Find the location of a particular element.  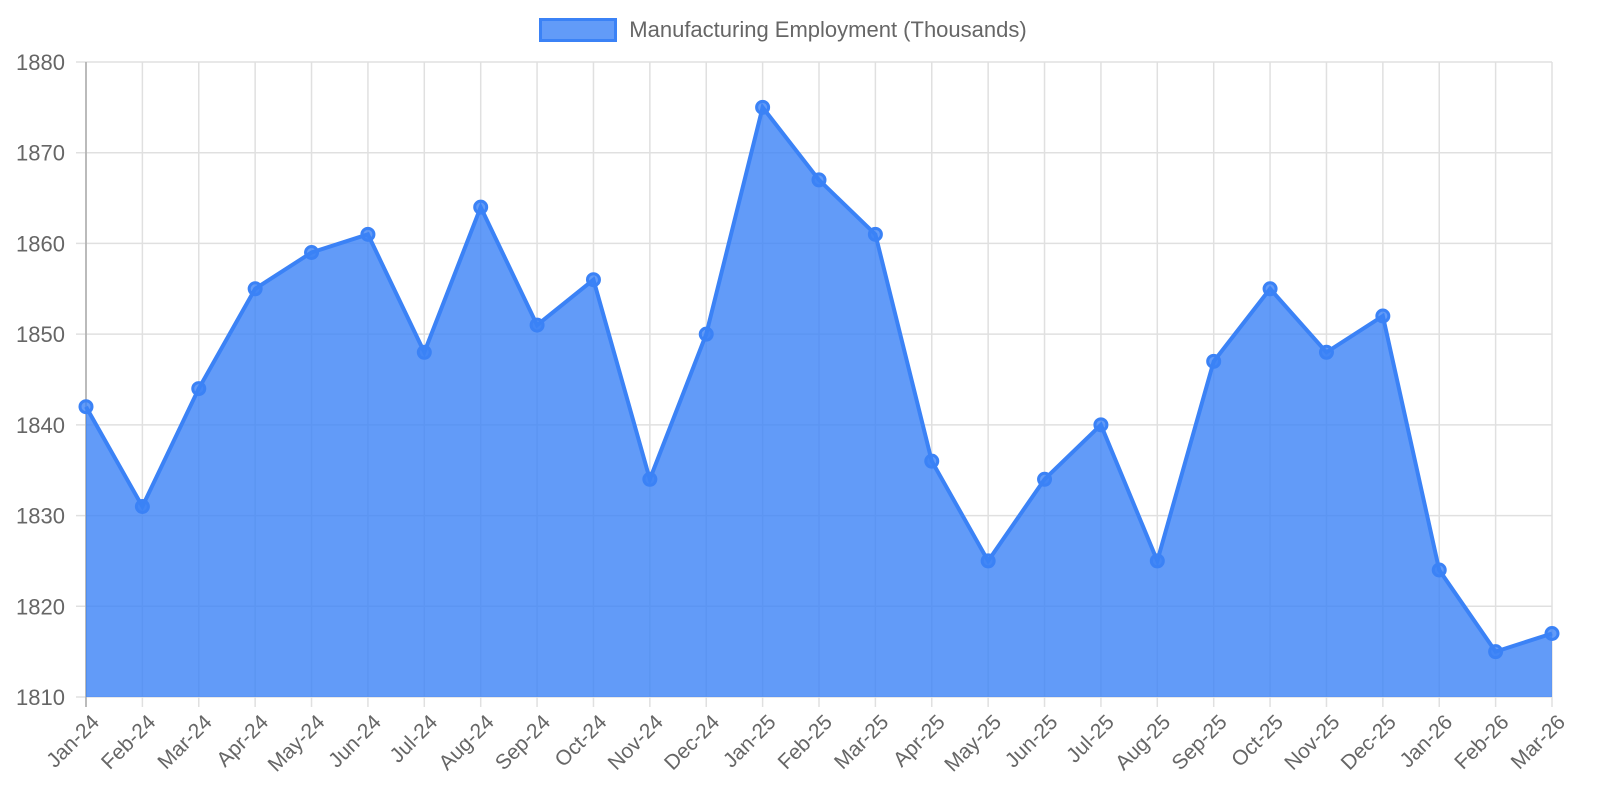

x-tick-label: Mar-24 is located at coordinates (185, 742).